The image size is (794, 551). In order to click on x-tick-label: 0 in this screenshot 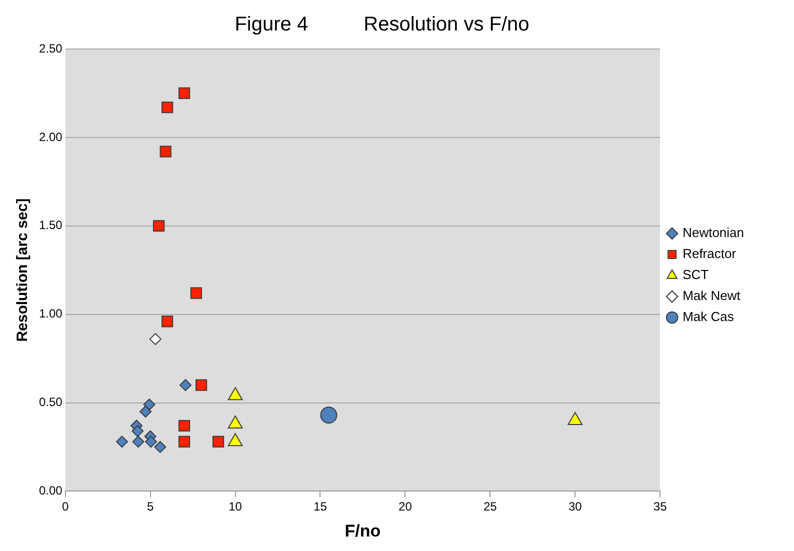, I will do `click(66, 507)`.